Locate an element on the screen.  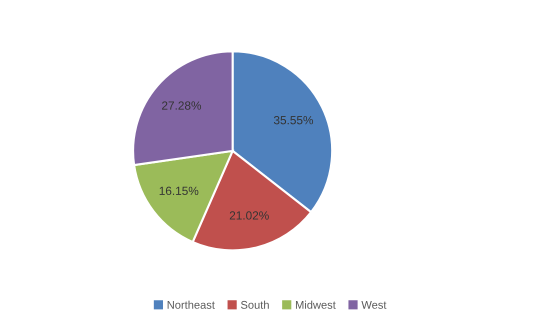
data-label: 27.28% is located at coordinates (182, 105).